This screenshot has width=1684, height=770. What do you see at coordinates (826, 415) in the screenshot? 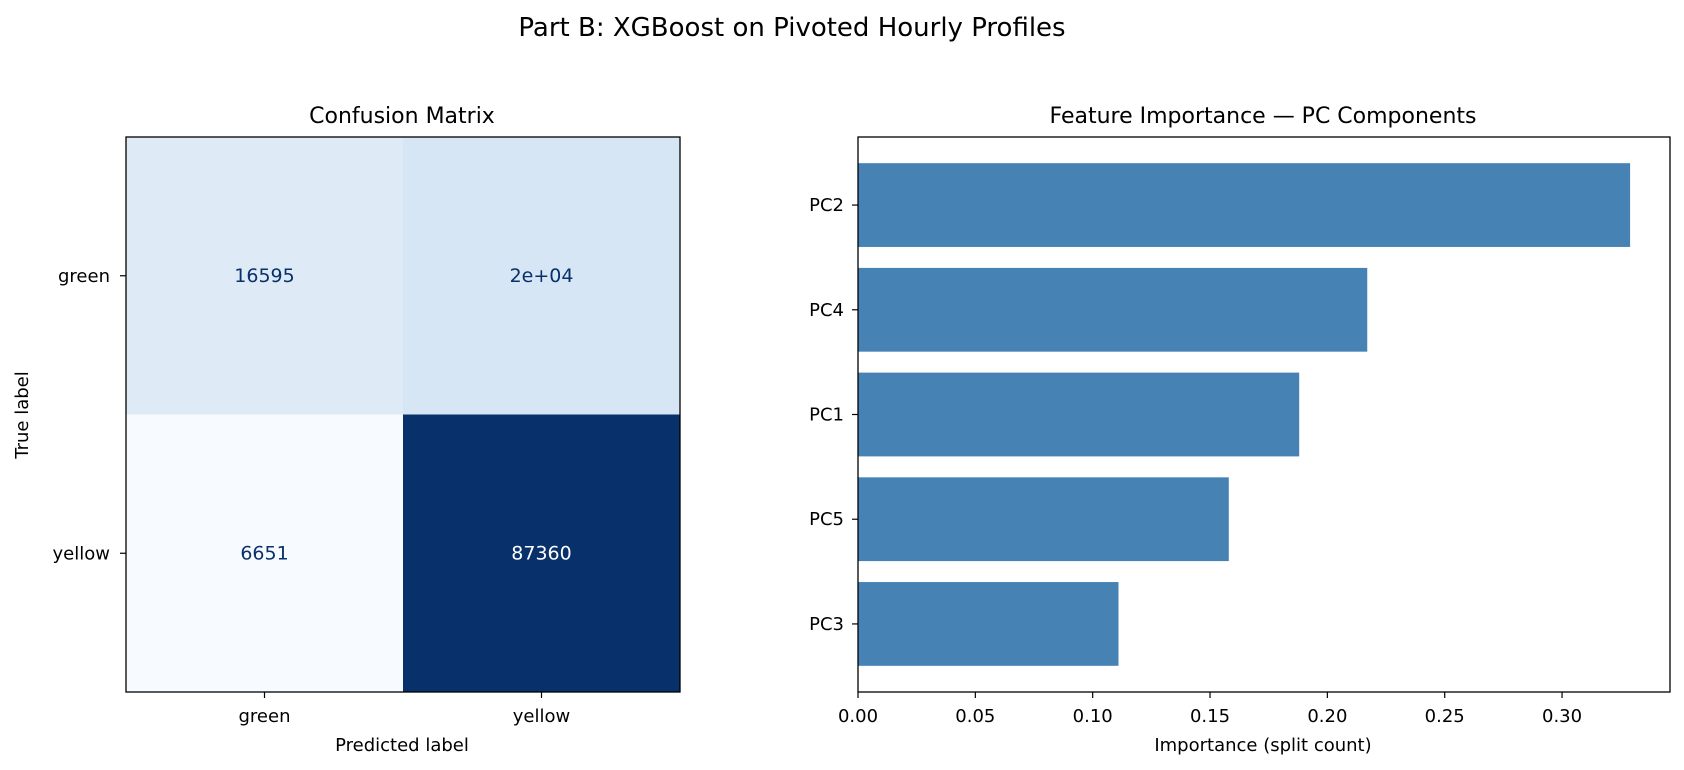
I see `fi-ytick-label: PC1` at bounding box center [826, 415].